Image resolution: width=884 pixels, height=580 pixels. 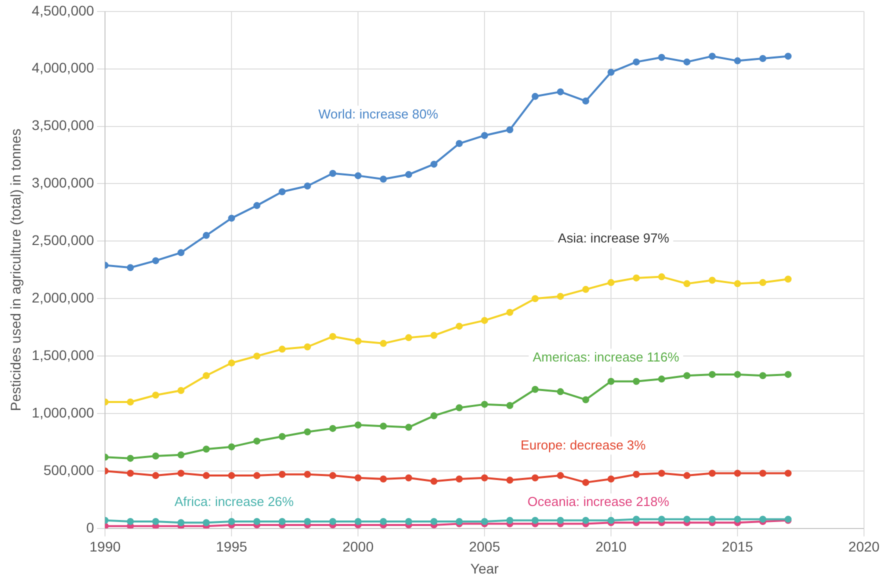 What do you see at coordinates (63, 182) in the screenshot?
I see `y-tick-label: 3,000,000` at bounding box center [63, 182].